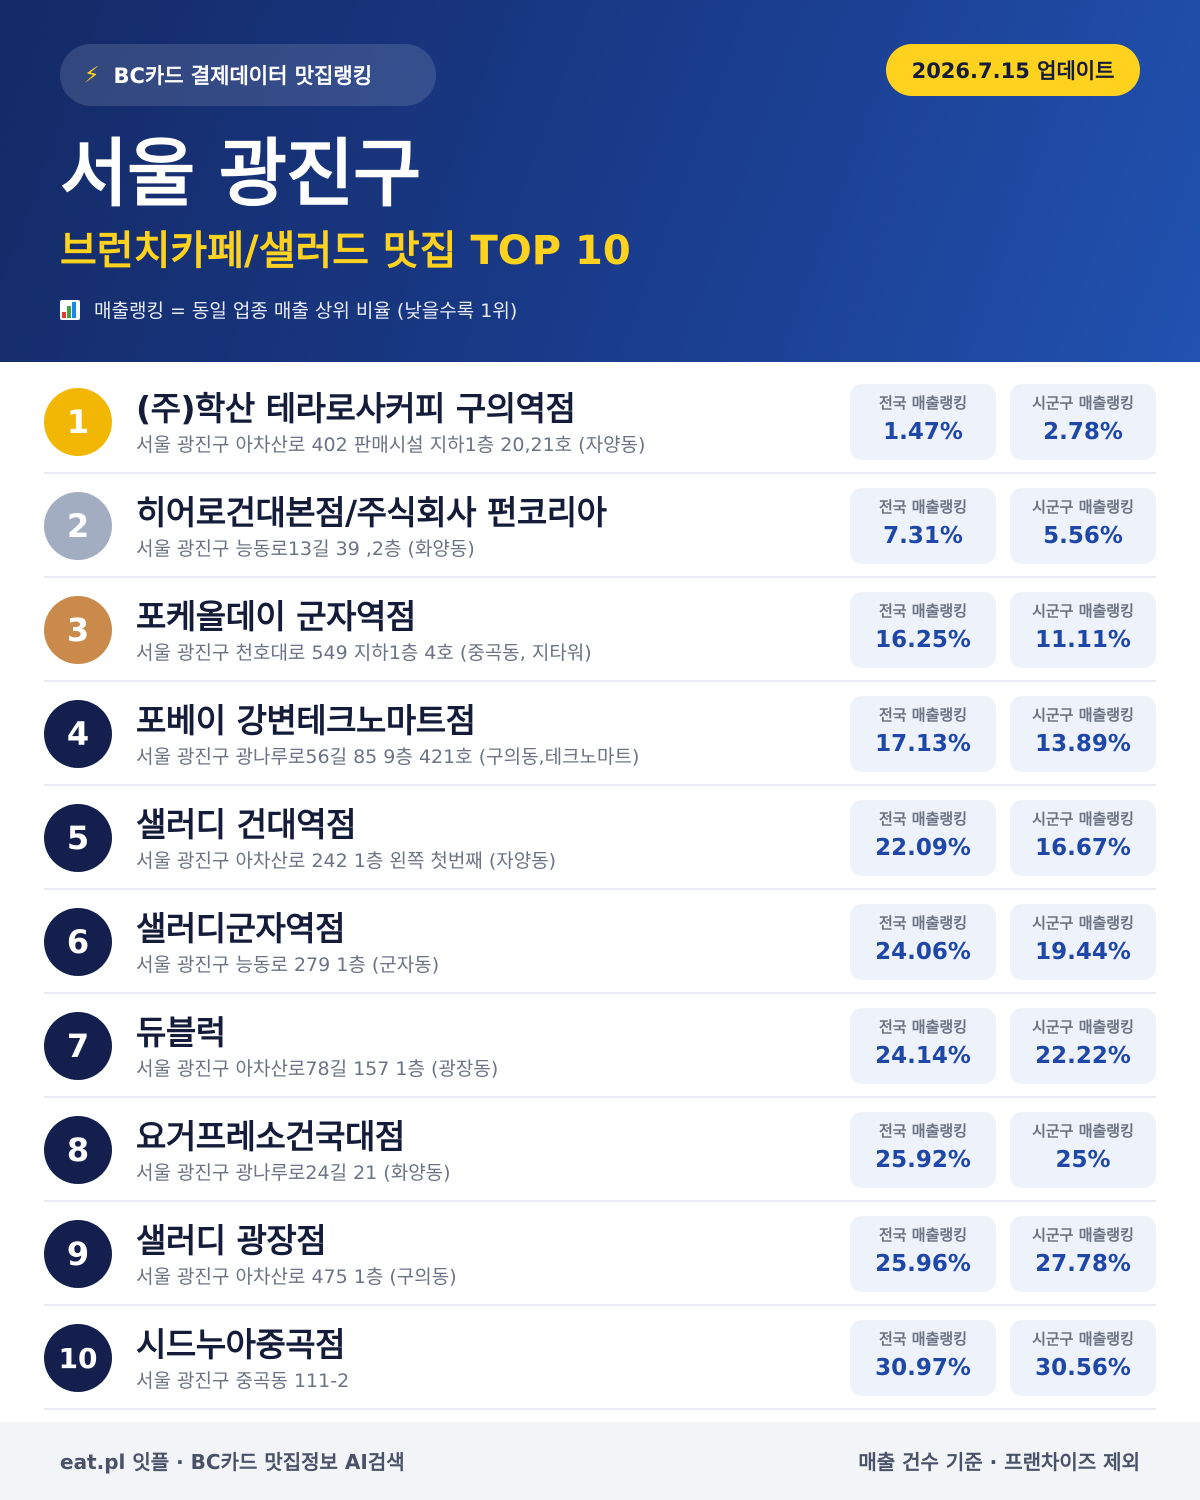  Describe the element at coordinates (296, 1277) in the screenshot. I see `restaurant-address: 서울 광진구 아차산로 475 1층 (구의동)` at that location.